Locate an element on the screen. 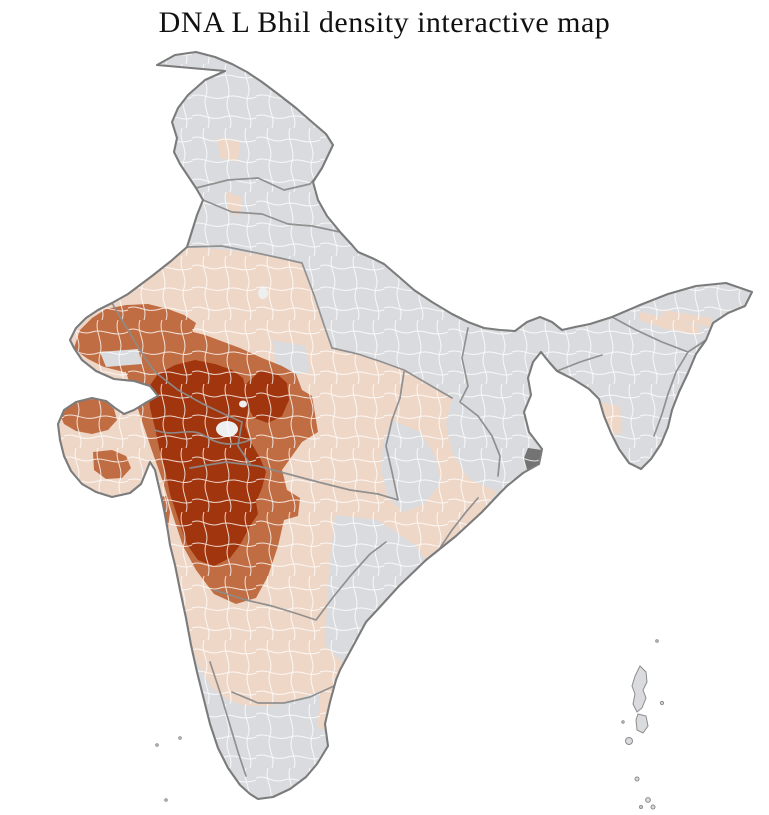 The height and width of the screenshot is (815, 769). map-title: DNA L Bhil density interactive map is located at coordinates (384, 22).